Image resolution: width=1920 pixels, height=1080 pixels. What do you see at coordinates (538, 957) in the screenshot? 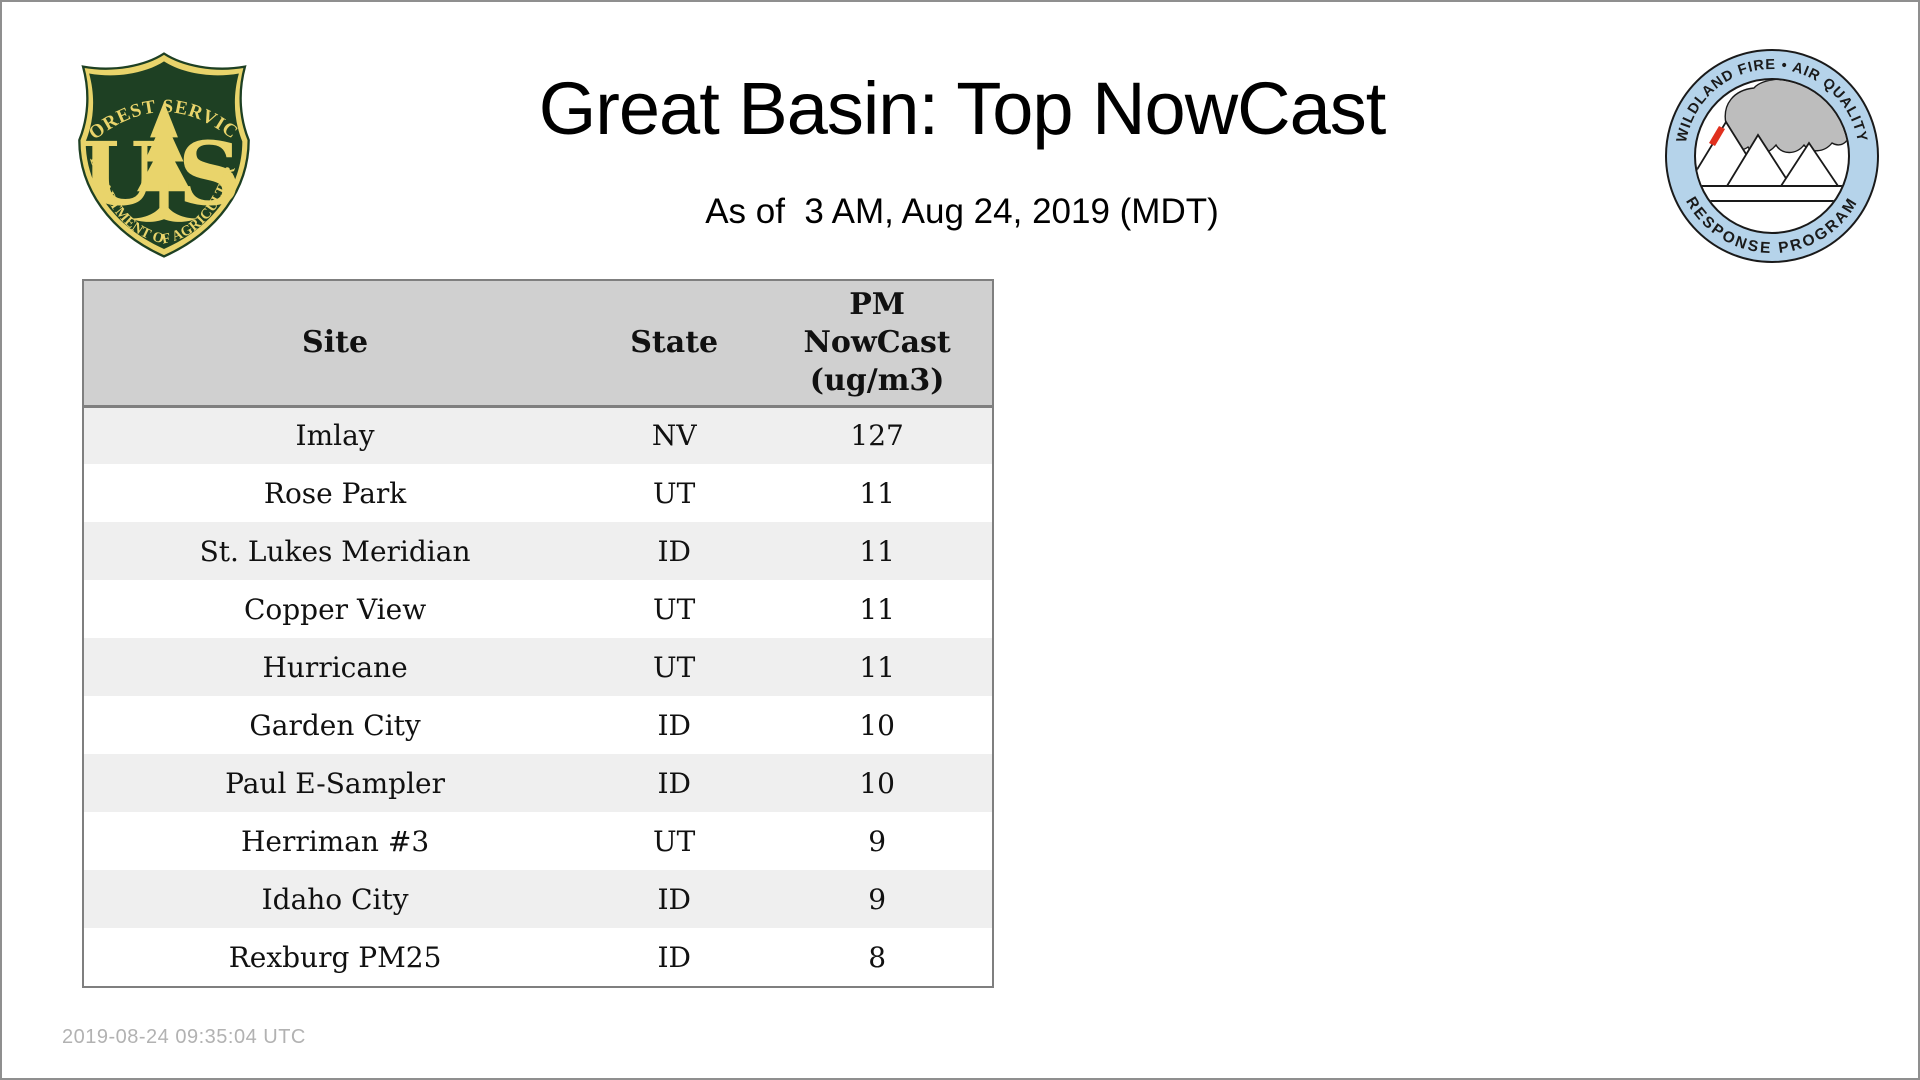
I see `table-row: Rexburg PM25 ID 8` at bounding box center [538, 957].